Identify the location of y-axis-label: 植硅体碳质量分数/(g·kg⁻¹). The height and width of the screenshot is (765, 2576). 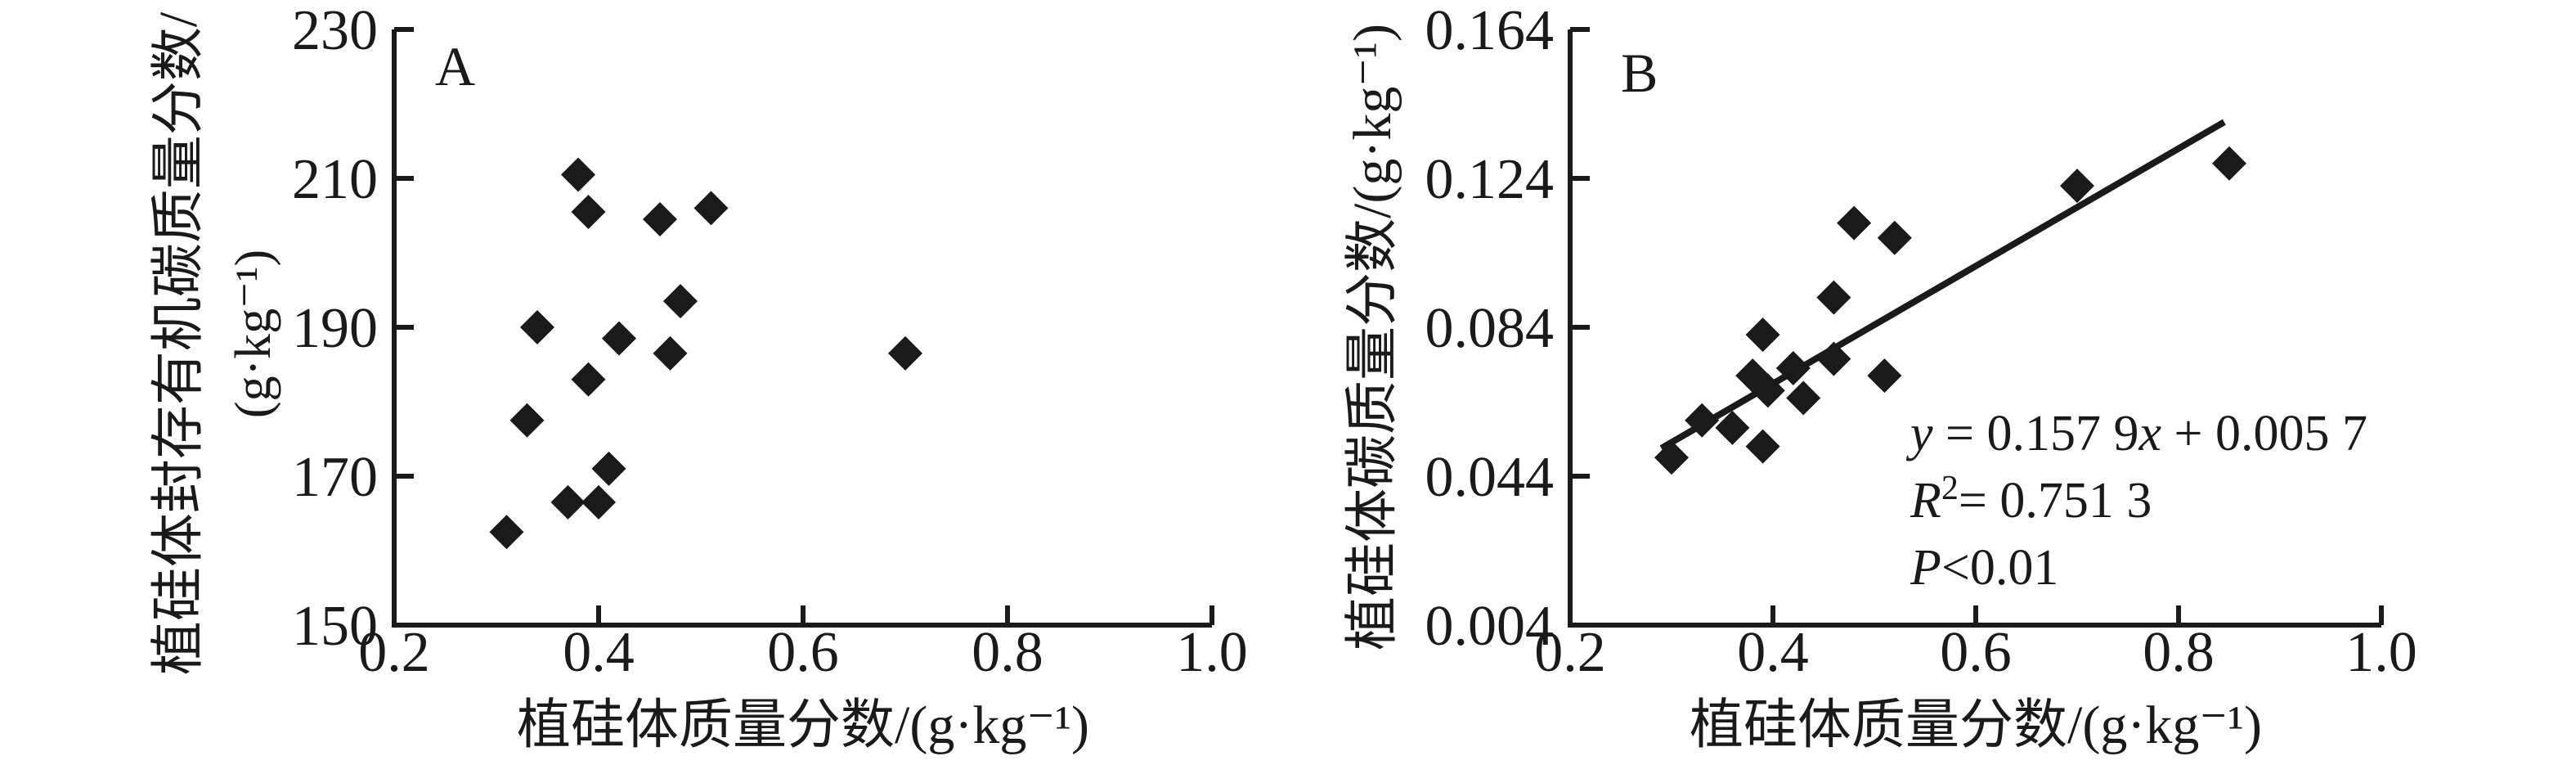
(1372, 337).